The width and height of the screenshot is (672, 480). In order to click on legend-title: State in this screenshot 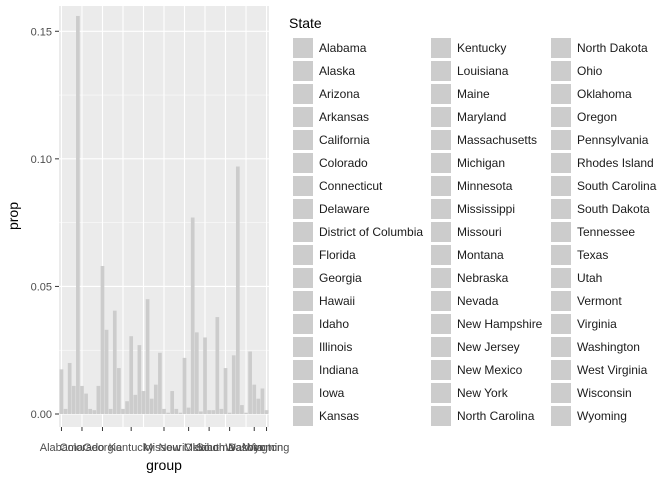, I will do `click(305, 23)`.